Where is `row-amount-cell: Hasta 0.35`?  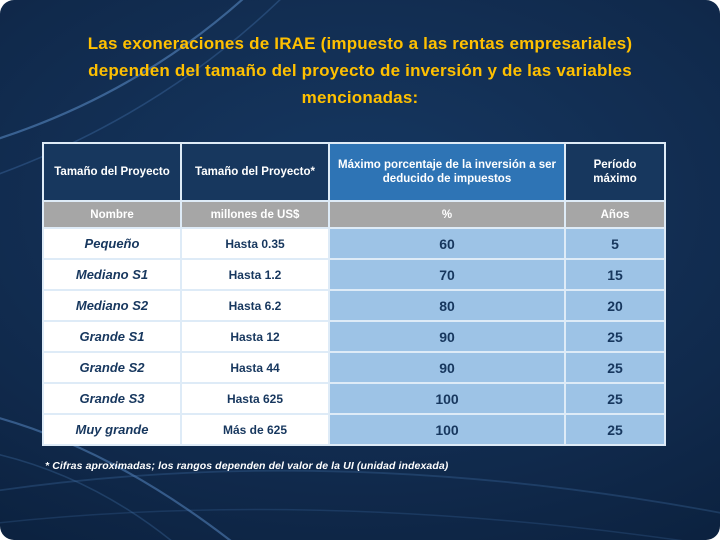 row-amount-cell: Hasta 0.35 is located at coordinates (255, 243).